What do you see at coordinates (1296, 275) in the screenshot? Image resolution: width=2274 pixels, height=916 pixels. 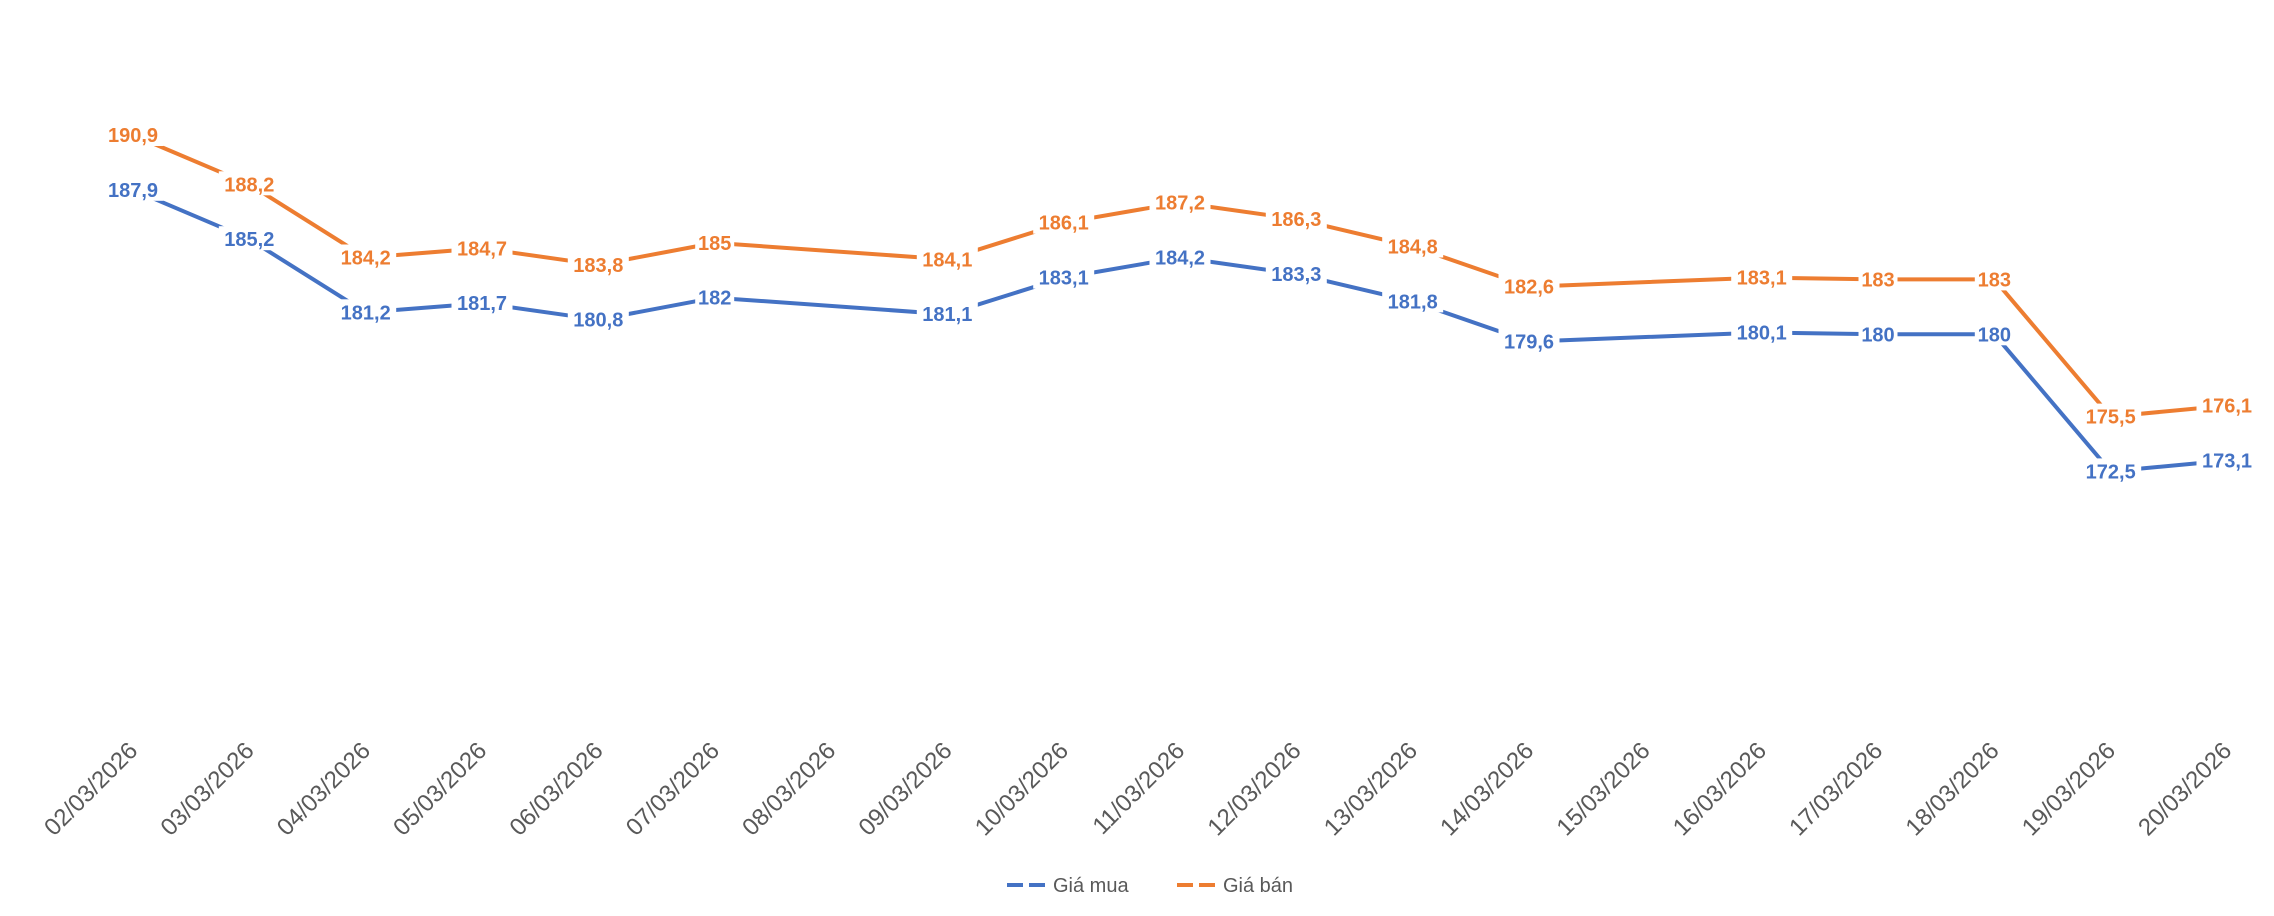 I see `data-label: 183,3` at bounding box center [1296, 275].